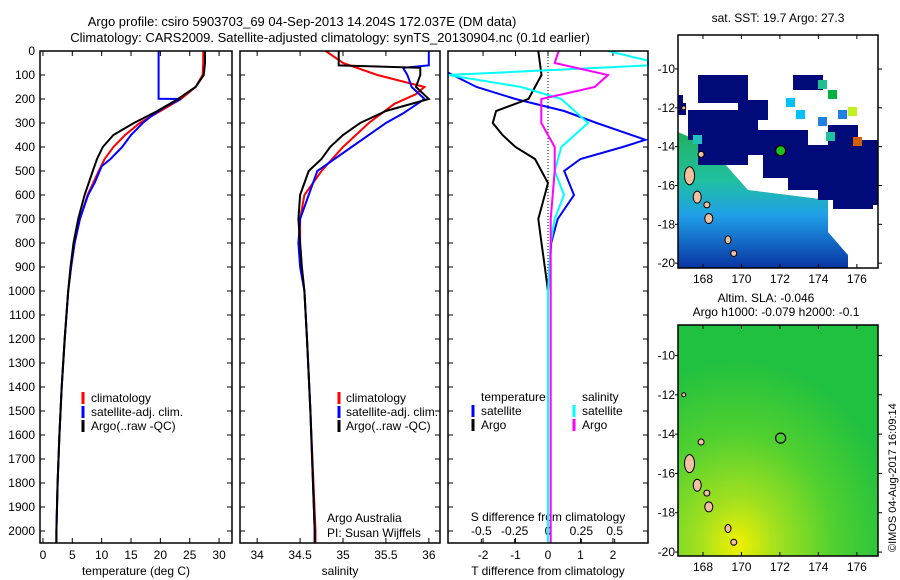 The image size is (900, 580). What do you see at coordinates (21, 411) in the screenshot?
I see `y-tick-label: 1500` at bounding box center [21, 411].